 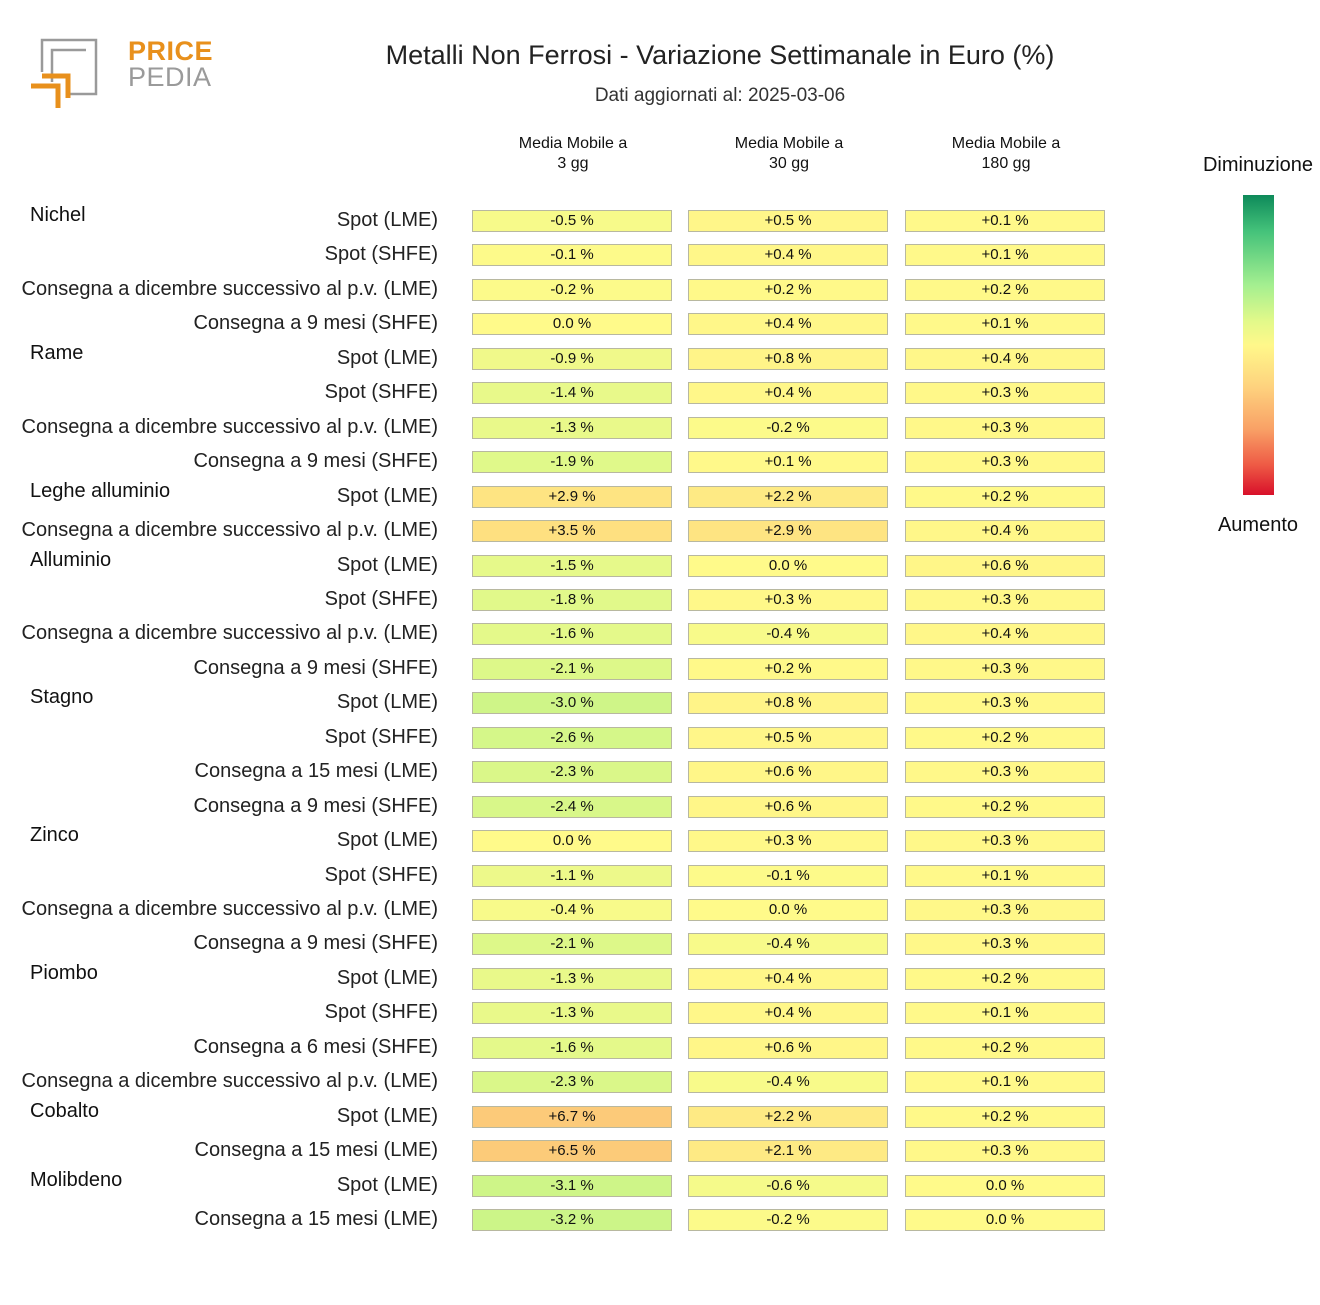 What do you see at coordinates (1258, 345) in the screenshot?
I see `legend-color-bar` at bounding box center [1258, 345].